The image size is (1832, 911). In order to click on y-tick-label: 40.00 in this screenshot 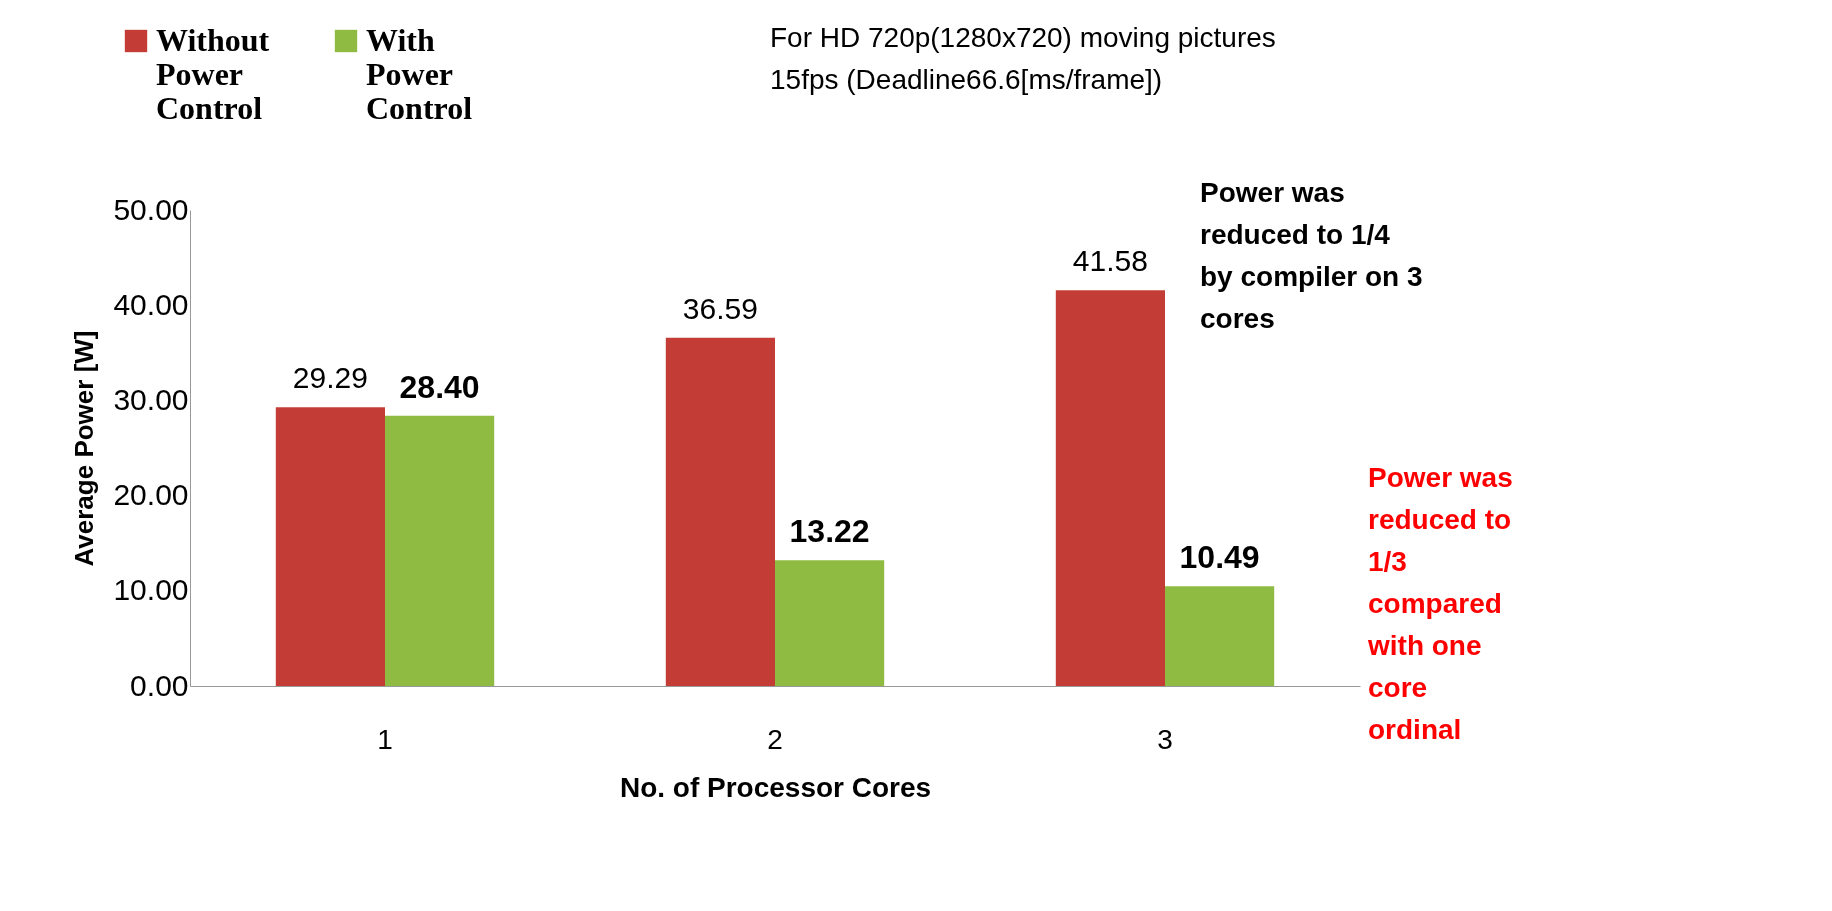, I will do `click(151, 304)`.